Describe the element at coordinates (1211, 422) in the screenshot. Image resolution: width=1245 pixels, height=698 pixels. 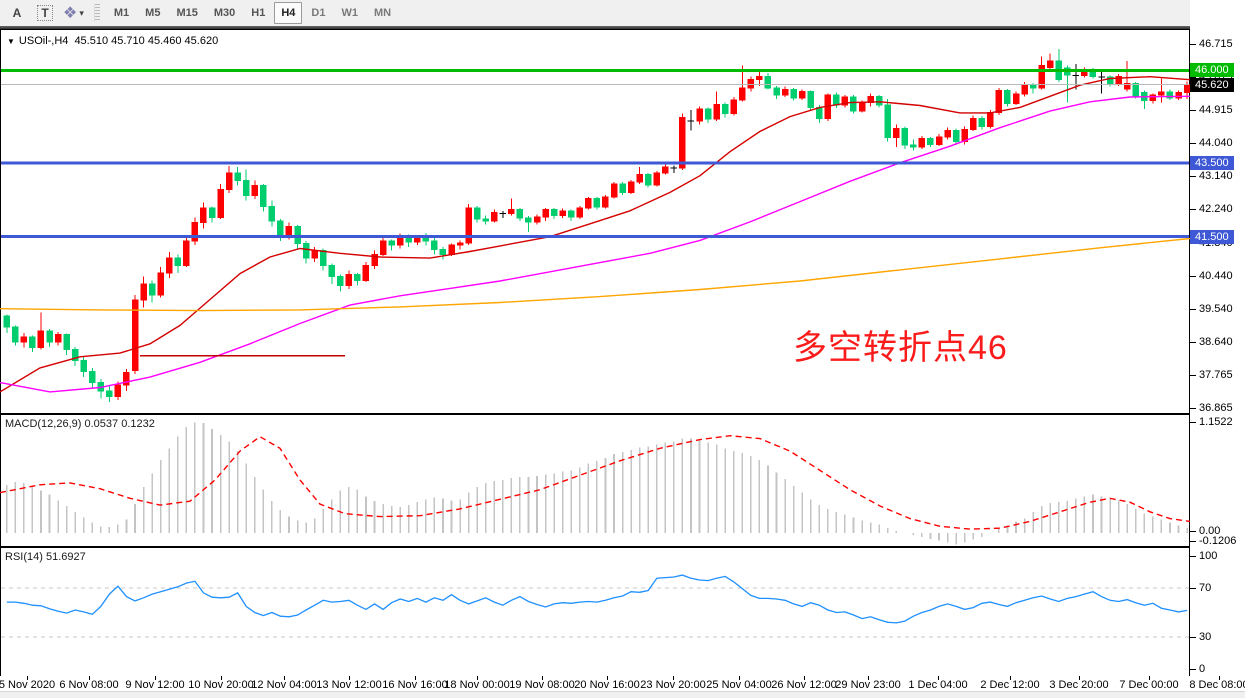
I see `scale-tick-label: 1.1522` at that location.